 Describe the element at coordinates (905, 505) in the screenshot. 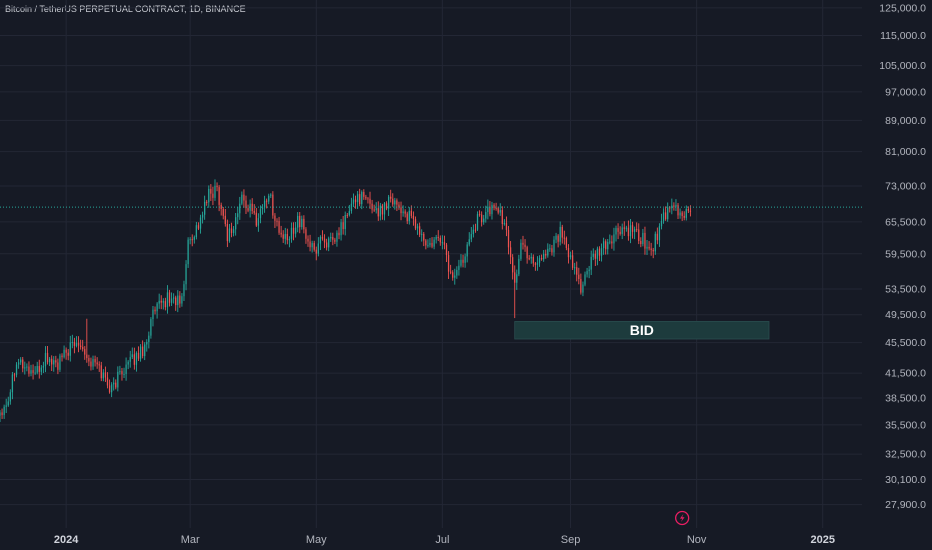

I see `price-tick-label: 27,900.0` at that location.